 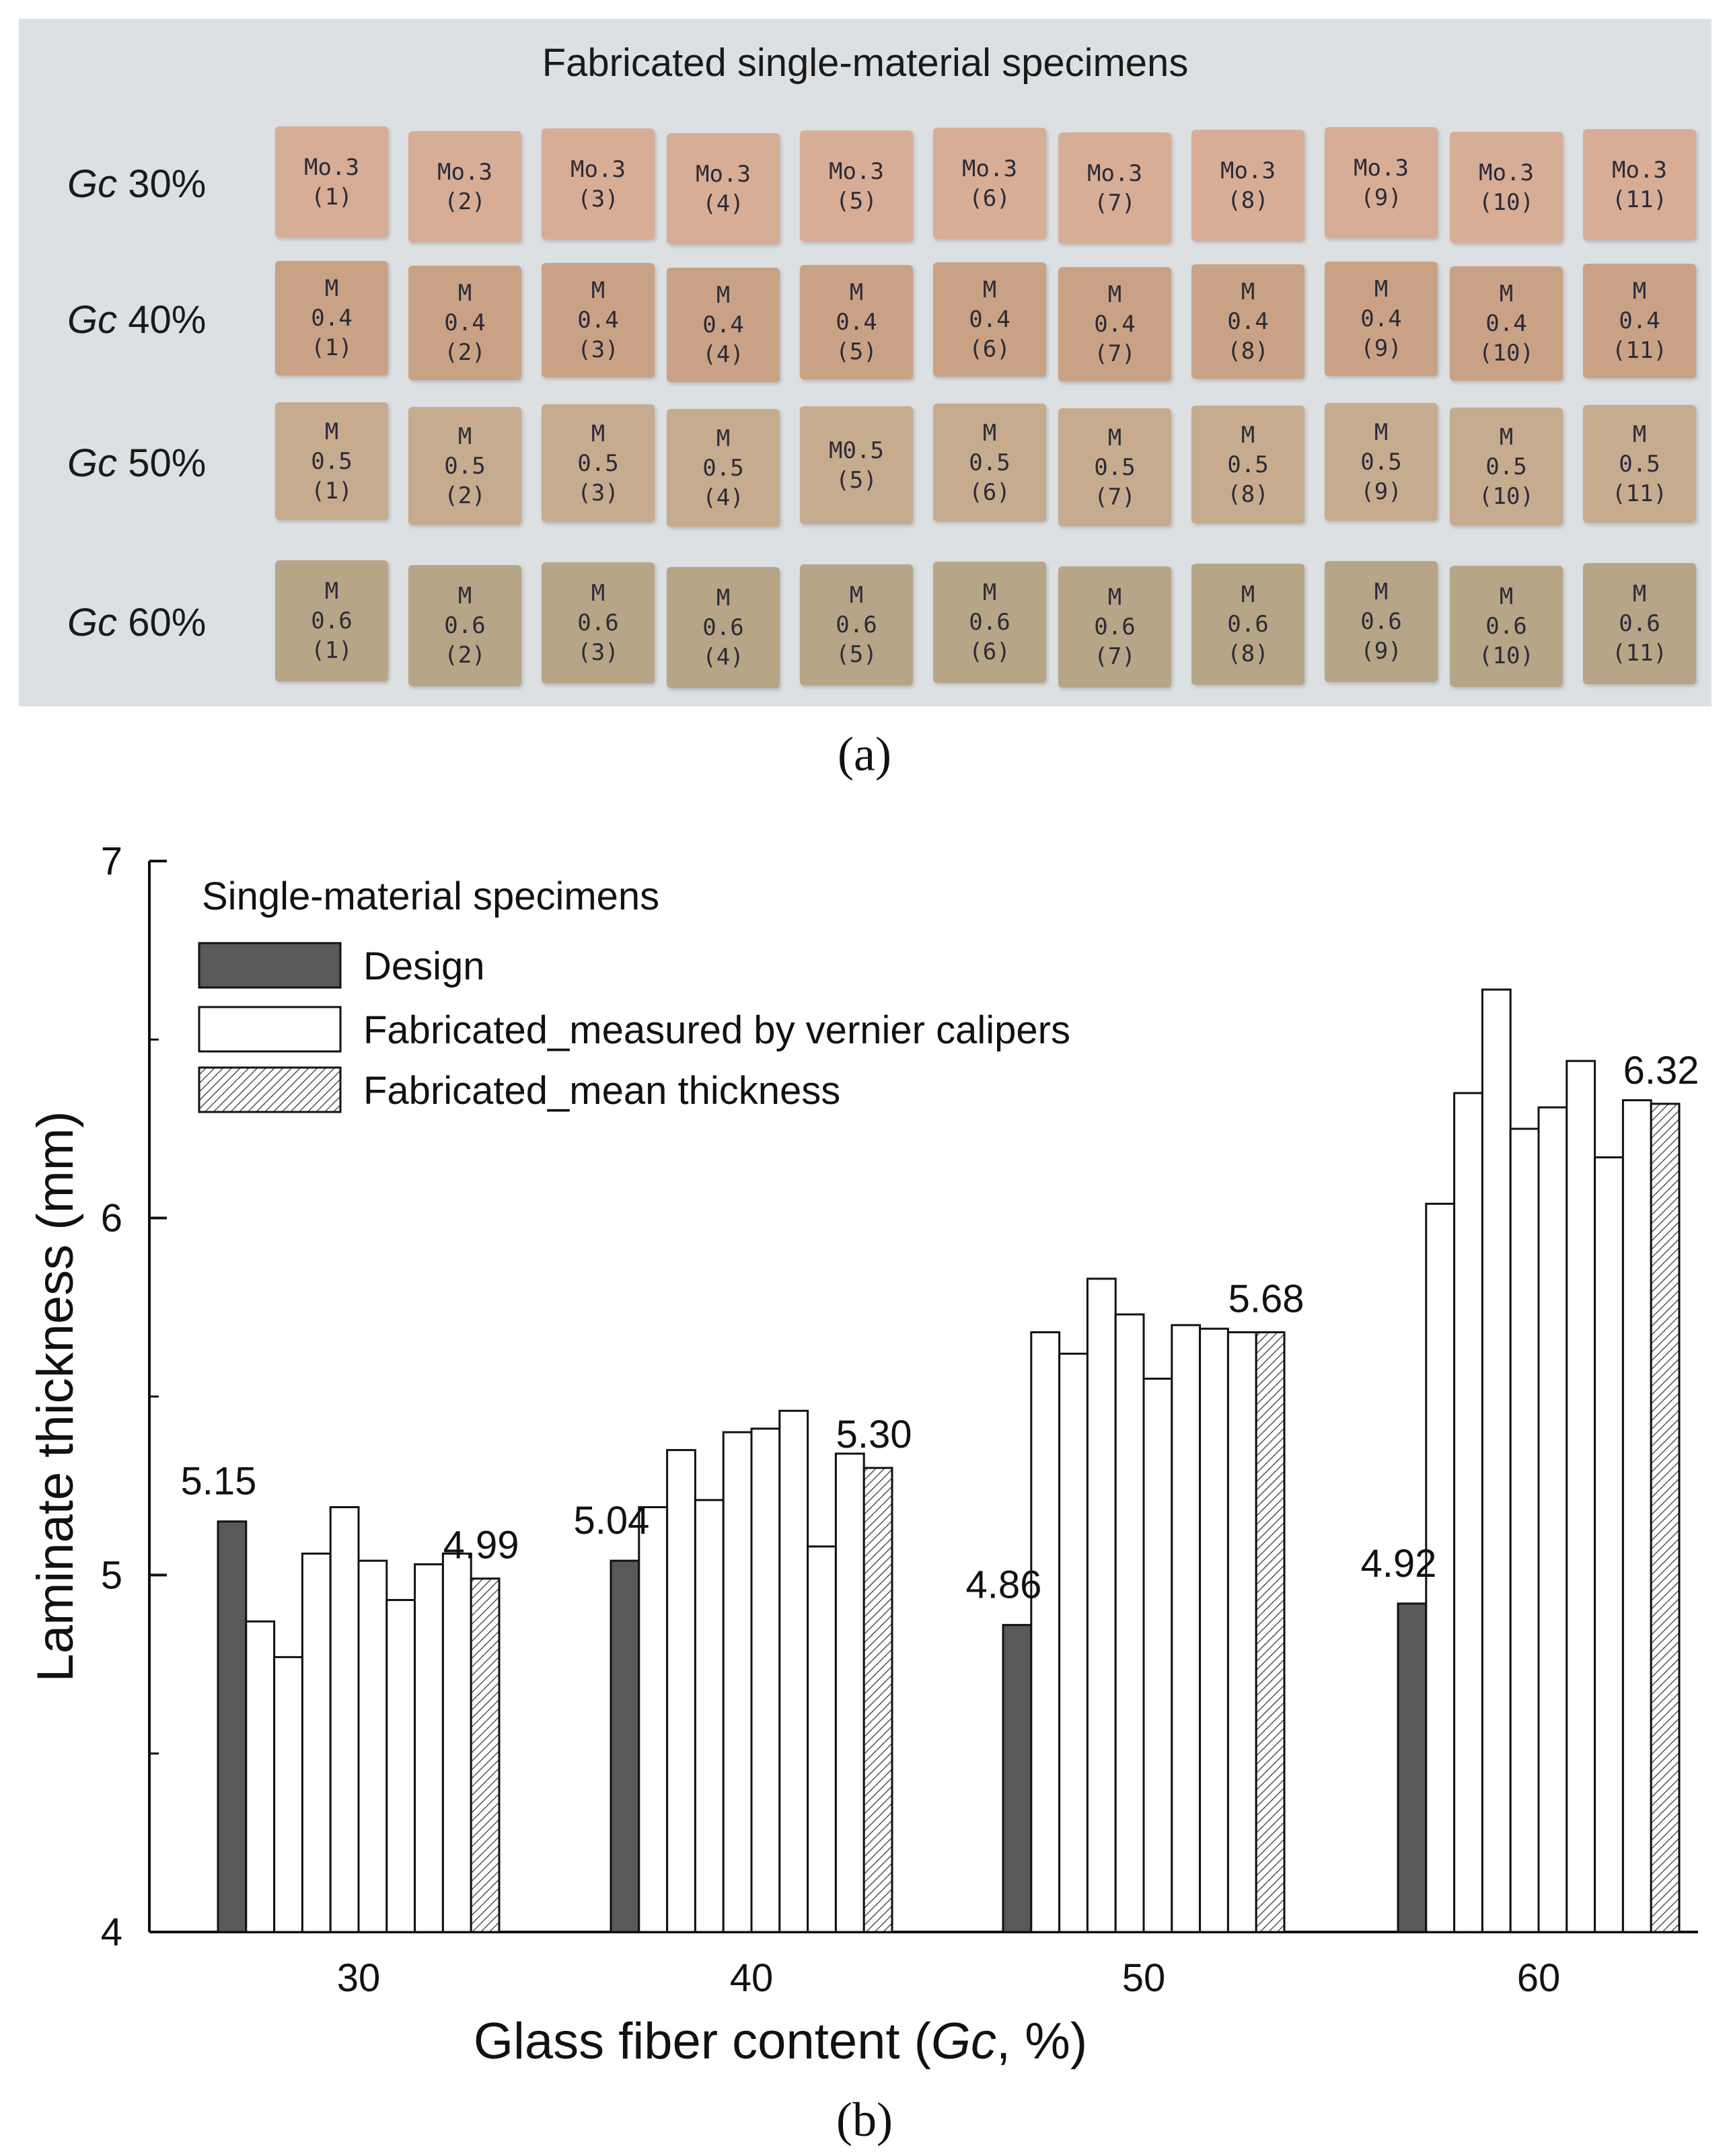 What do you see at coordinates (1381, 621) in the screenshot?
I see `specimen-tile: M 0.6 (9)` at bounding box center [1381, 621].